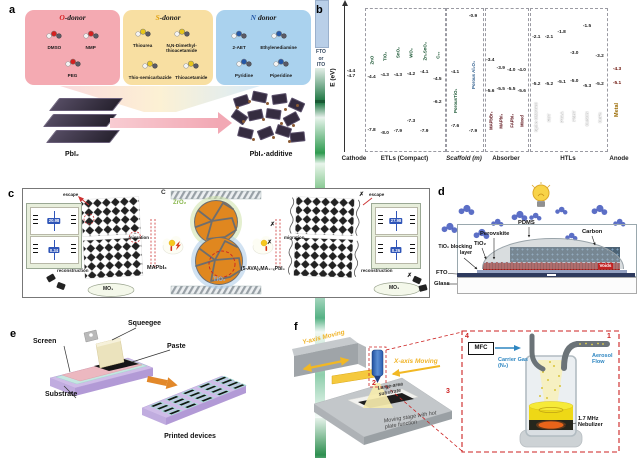 This screenshot has height=458, width=639. I want to click on nebulizer-label: 1.7 MHz Nebulizer, so click(590, 422).